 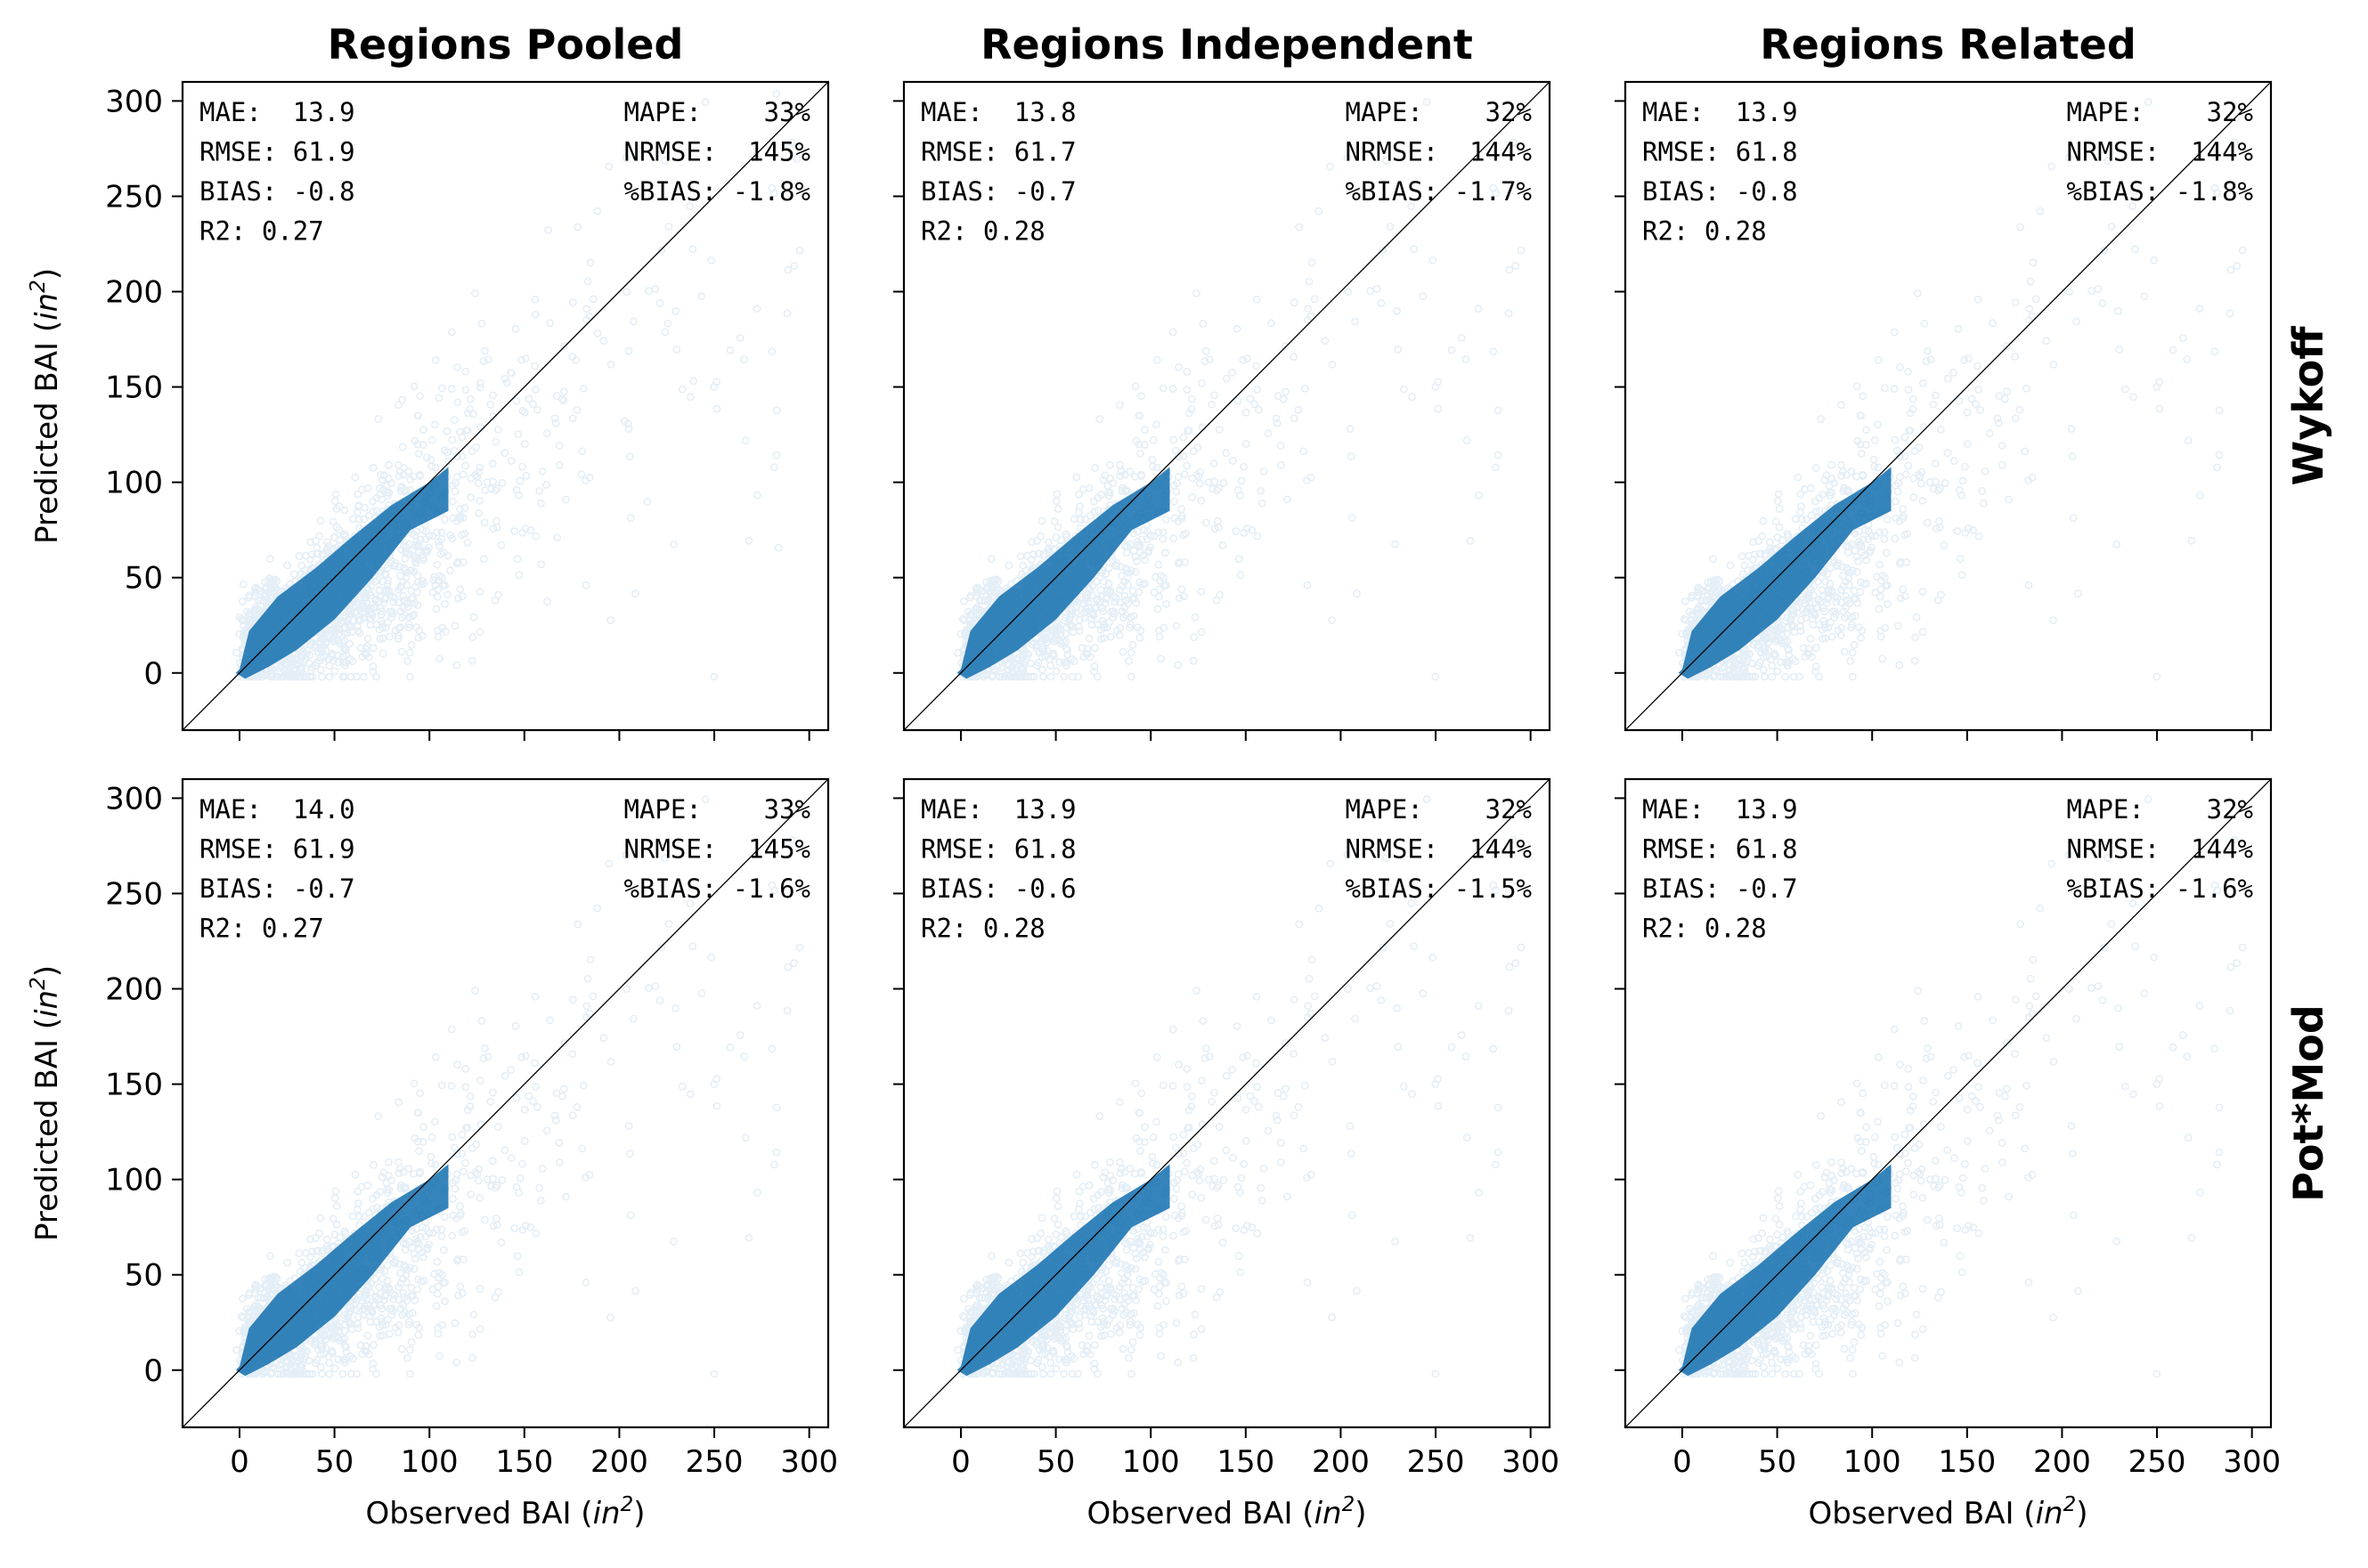 I want to click on metric-left: RMSE: 61.7, so click(x=999, y=152).